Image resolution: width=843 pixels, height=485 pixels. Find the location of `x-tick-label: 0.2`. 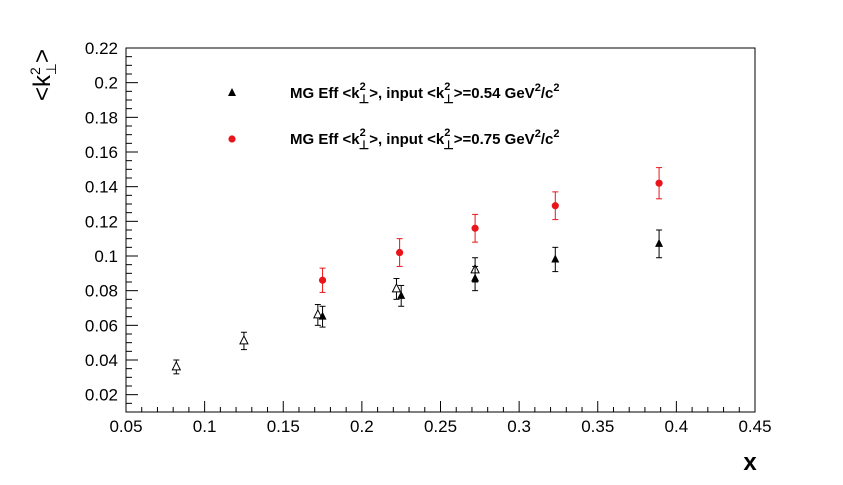

x-tick-label: 0.2 is located at coordinates (362, 426).